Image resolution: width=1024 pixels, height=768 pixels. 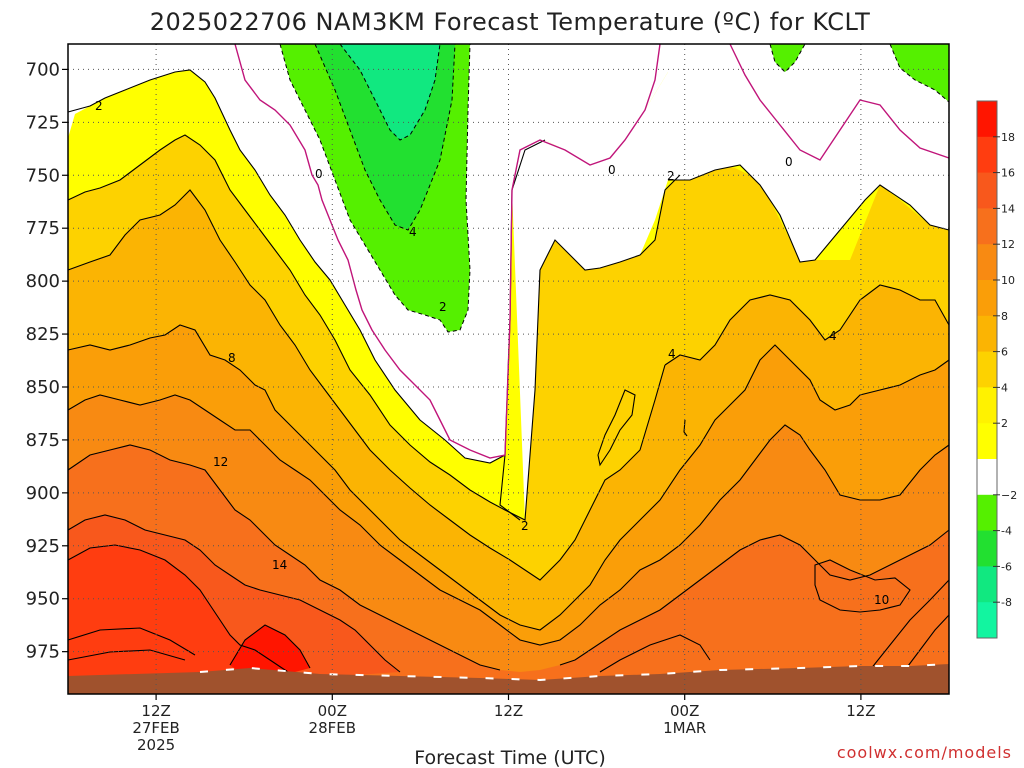 What do you see at coordinates (839, 102) in the screenshot?
I see `zero-line-right` at bounding box center [839, 102].